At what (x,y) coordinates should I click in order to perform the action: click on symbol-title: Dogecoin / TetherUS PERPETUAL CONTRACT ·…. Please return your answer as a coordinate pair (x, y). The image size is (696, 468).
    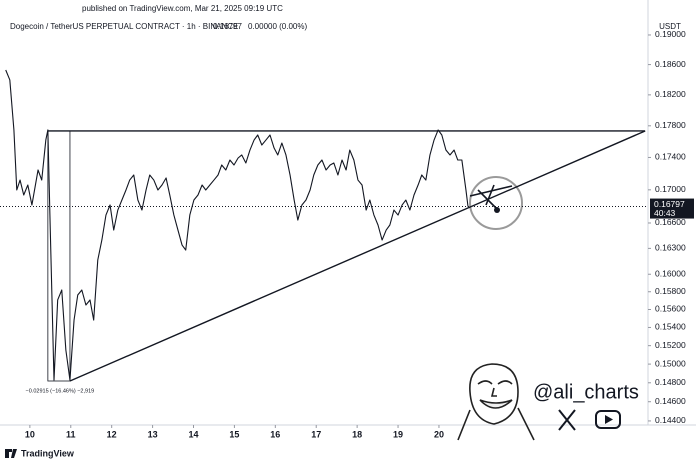
    Looking at the image, I should click on (124, 26).